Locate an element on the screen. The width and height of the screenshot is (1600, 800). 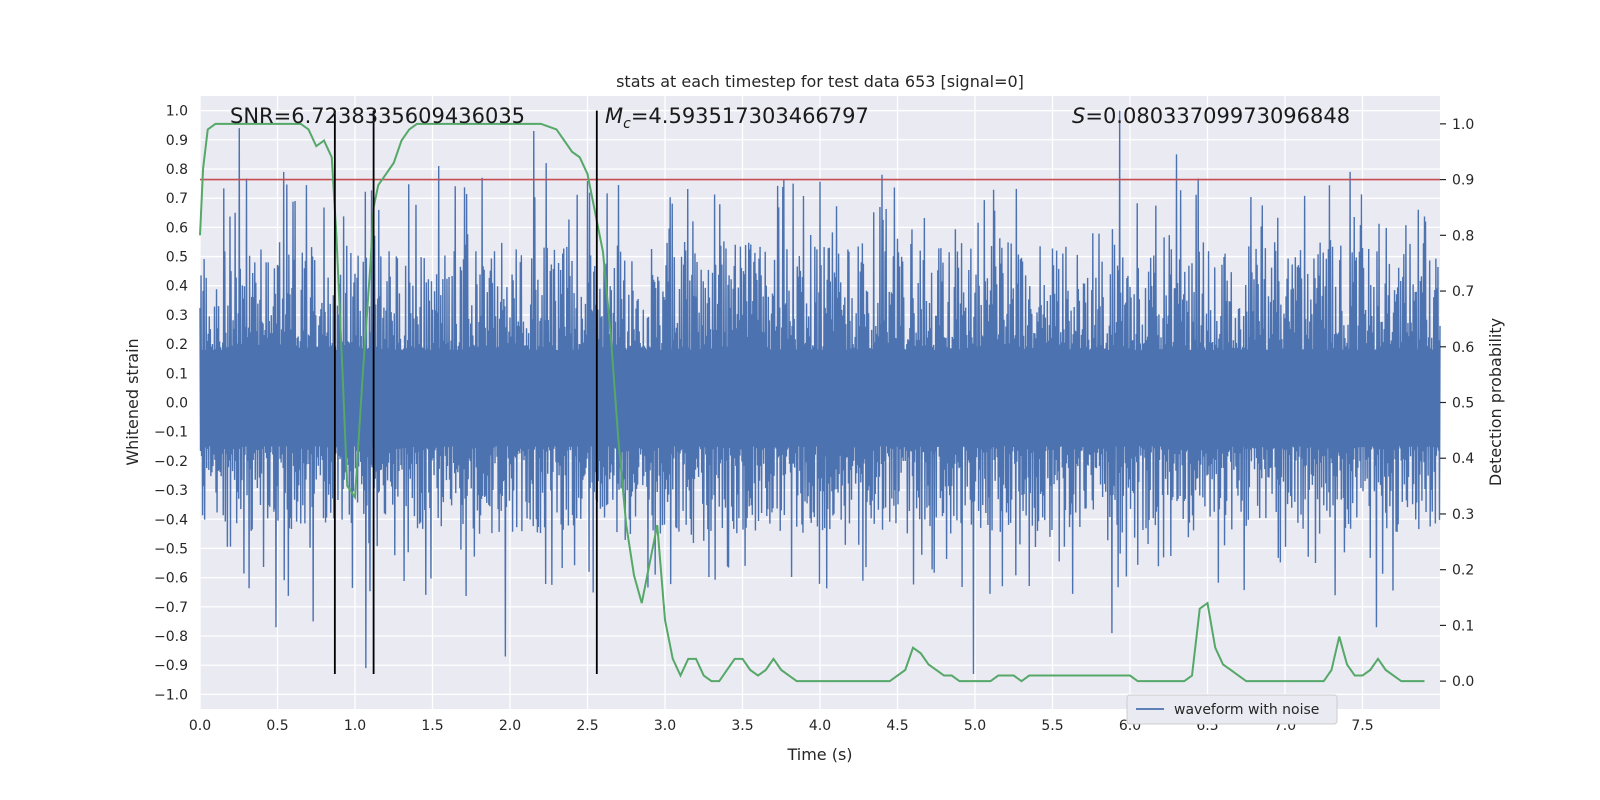
left-y-tick-label: 0.4 is located at coordinates (177, 287).